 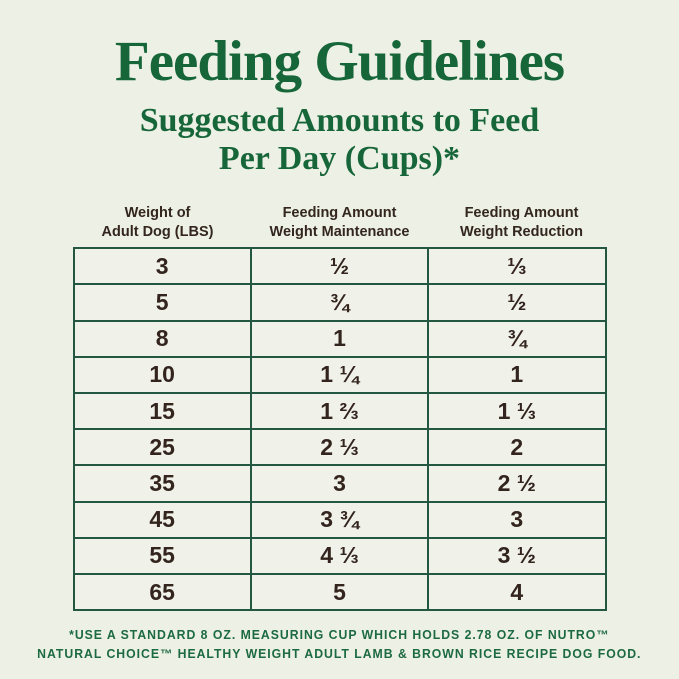 I want to click on table-cell: 1 ⅔, so click(x=338, y=411).